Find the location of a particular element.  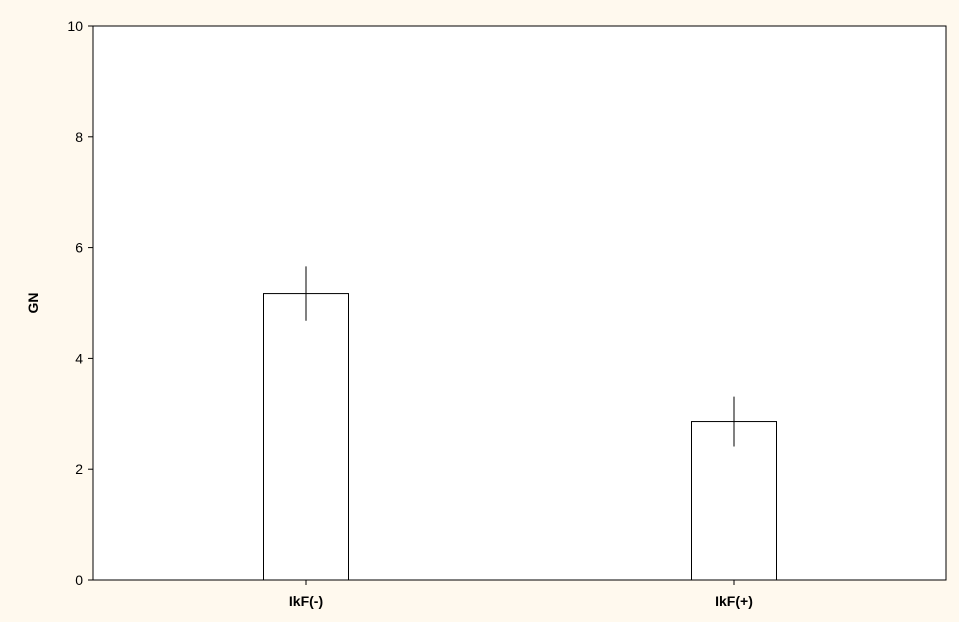

y-tick-label: 8 is located at coordinates (79, 137).